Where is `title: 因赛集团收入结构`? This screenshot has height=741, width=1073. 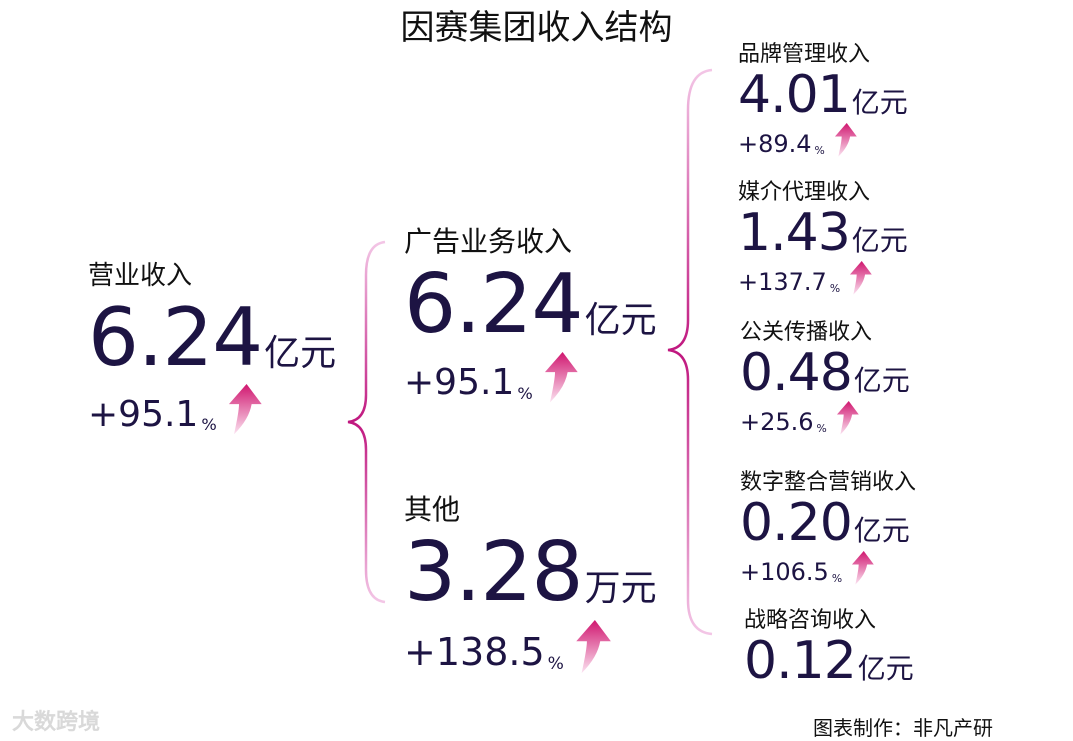
title: 因赛集团收入结构 is located at coordinates (536, 28).